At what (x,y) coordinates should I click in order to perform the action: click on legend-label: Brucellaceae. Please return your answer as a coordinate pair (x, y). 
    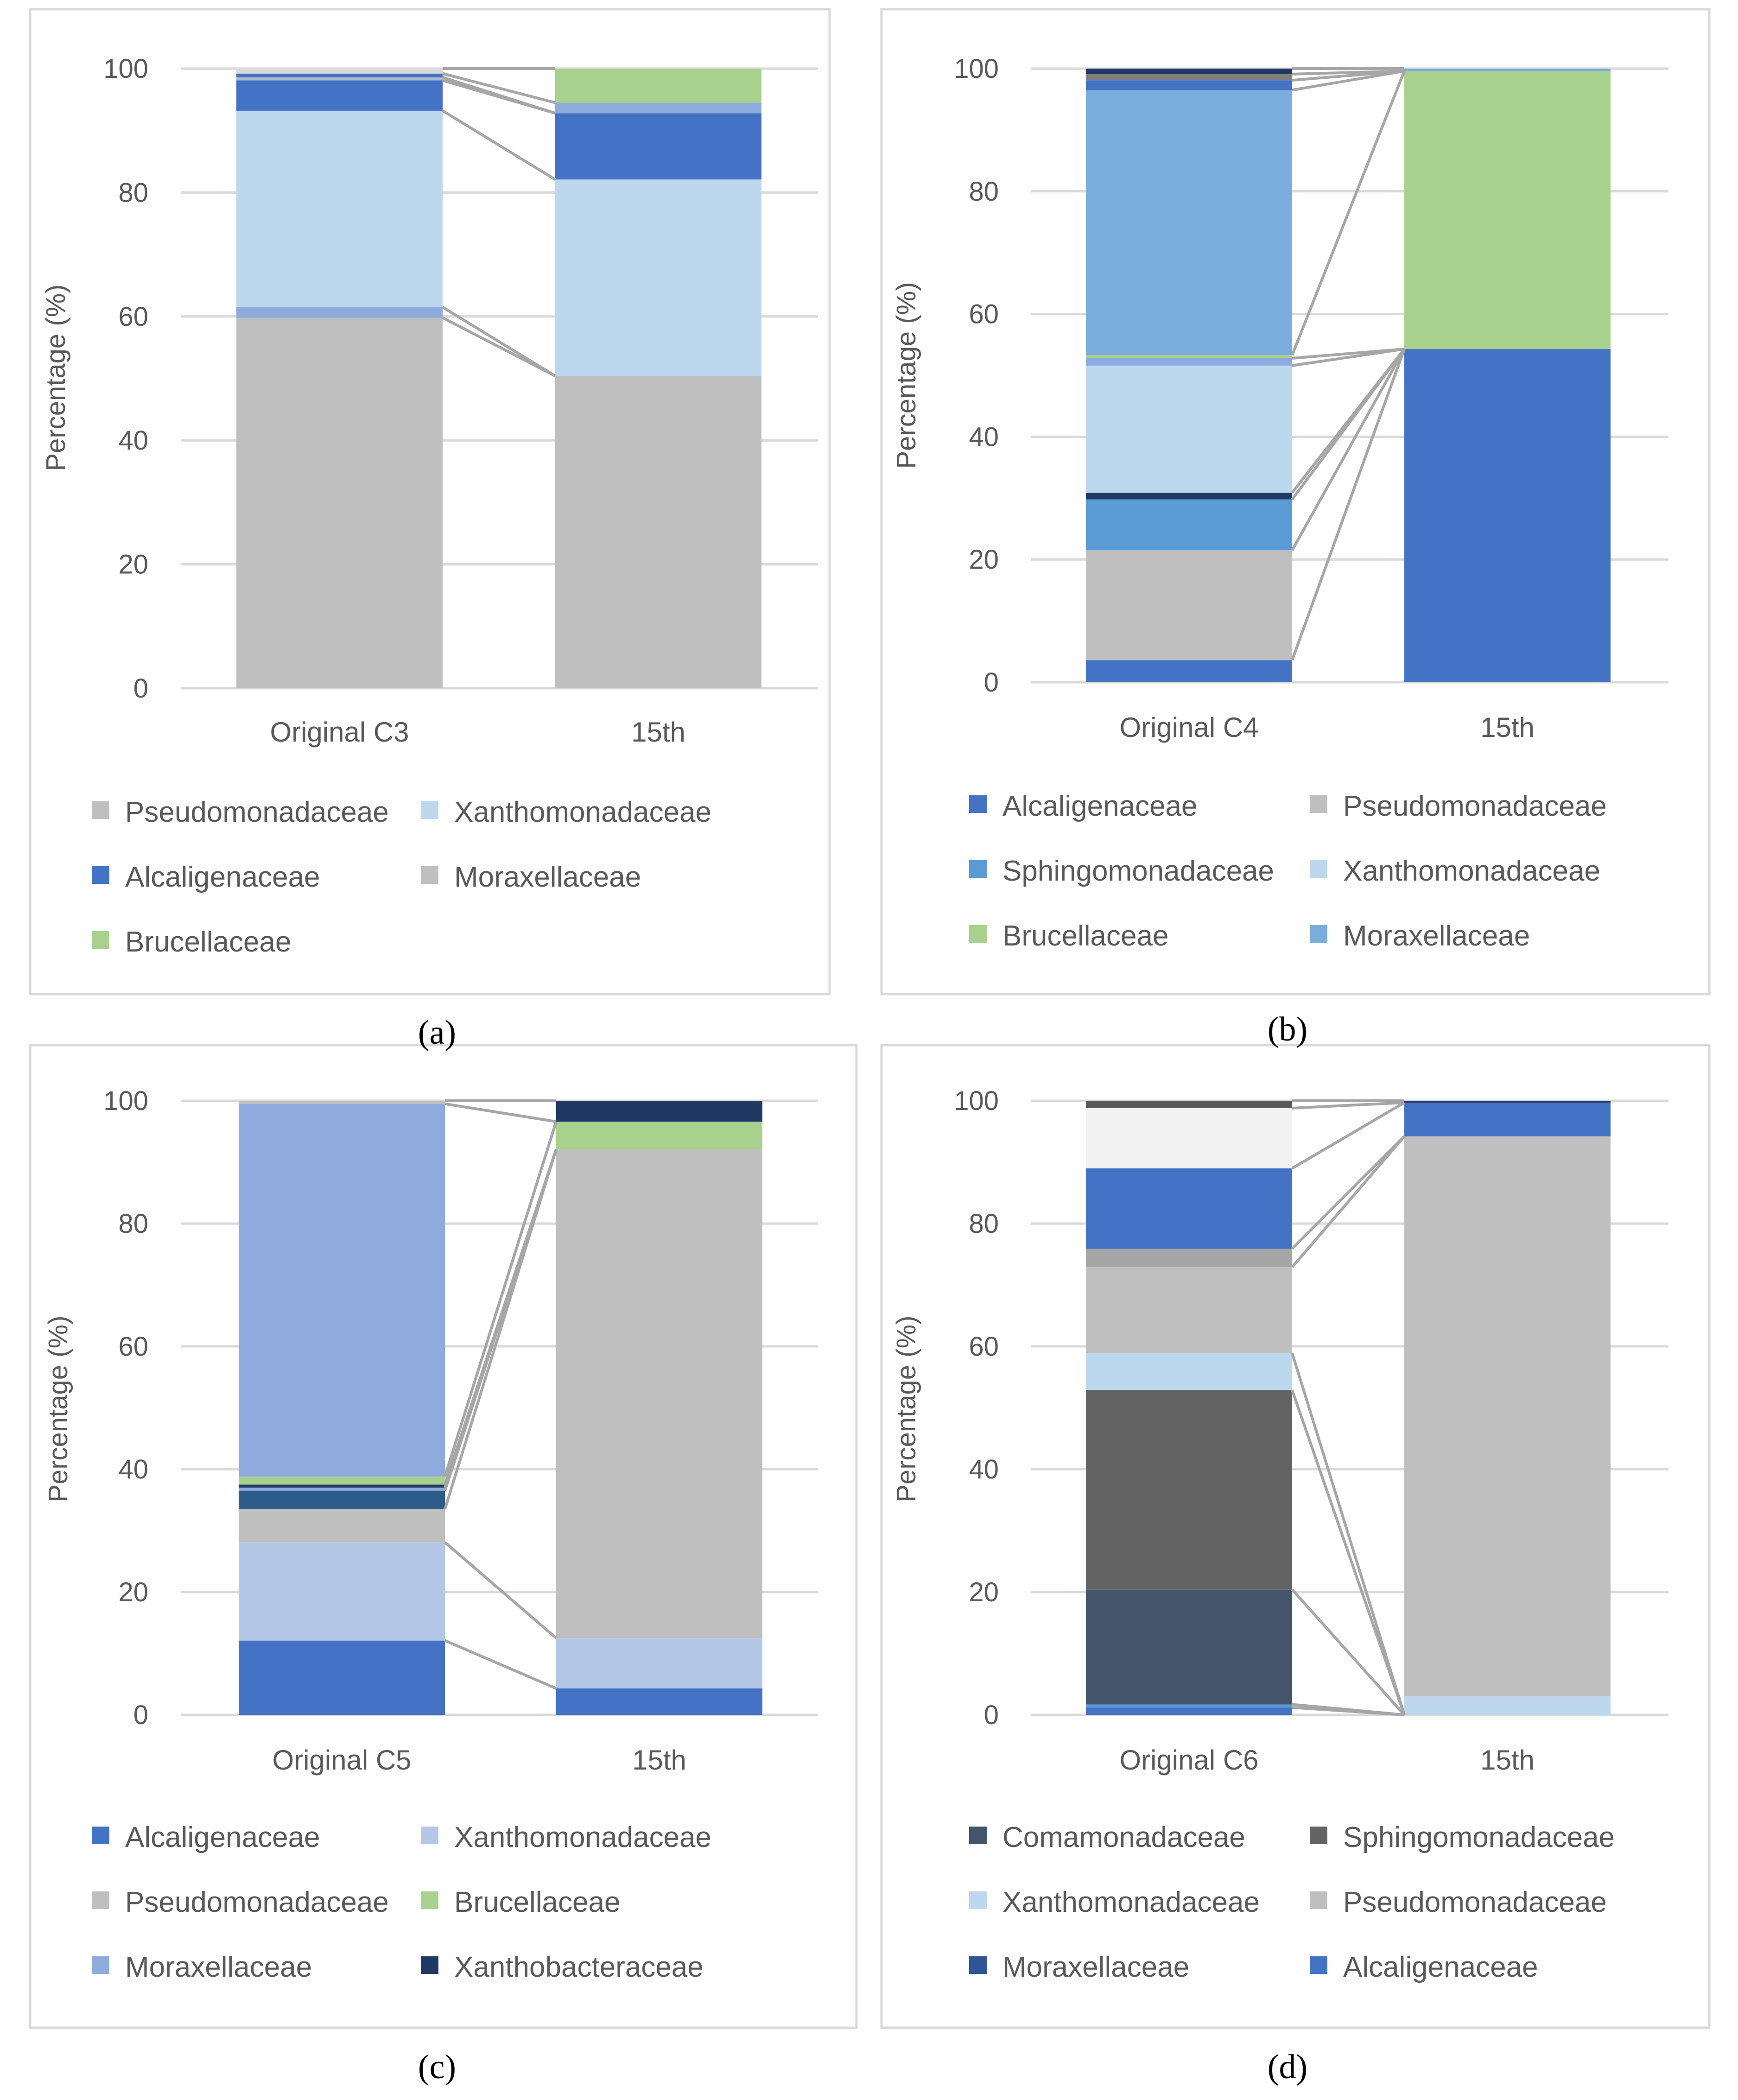
    Looking at the image, I should click on (208, 942).